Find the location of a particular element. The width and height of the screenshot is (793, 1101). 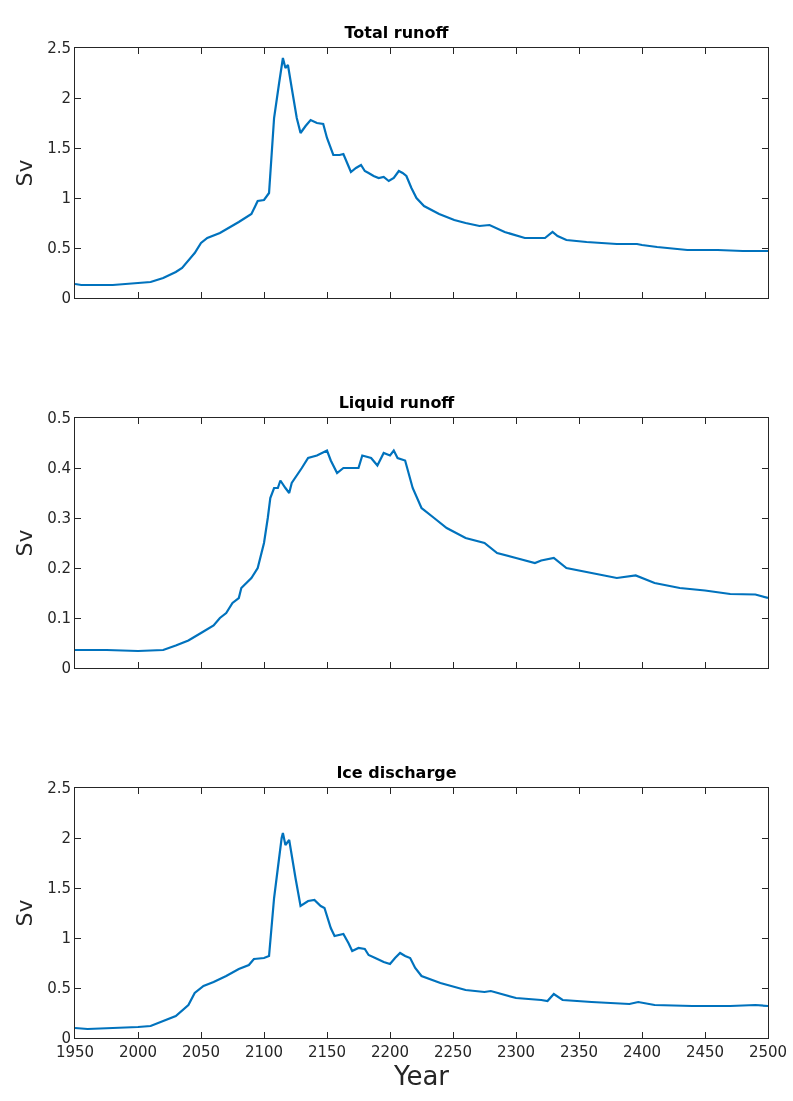

x-tick-label: 2200 is located at coordinates (390, 1052).